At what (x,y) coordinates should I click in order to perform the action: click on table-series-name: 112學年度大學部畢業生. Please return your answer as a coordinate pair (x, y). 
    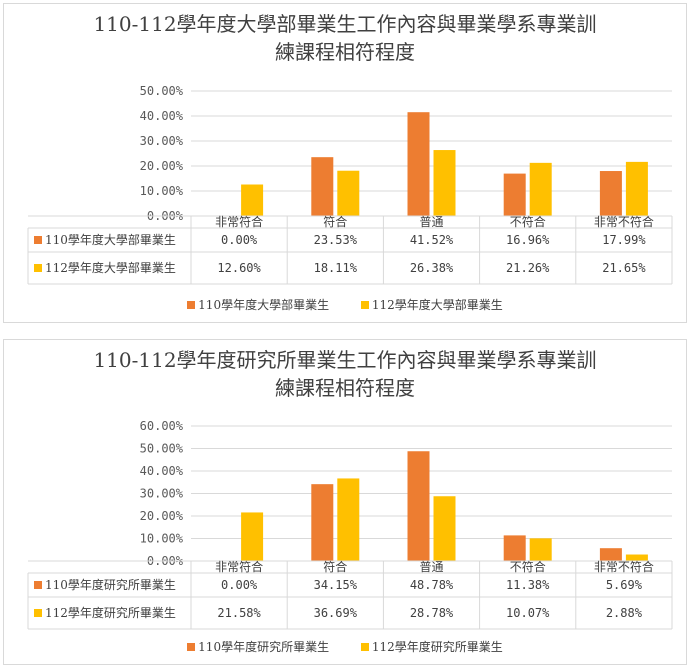
    Looking at the image, I should click on (110, 267).